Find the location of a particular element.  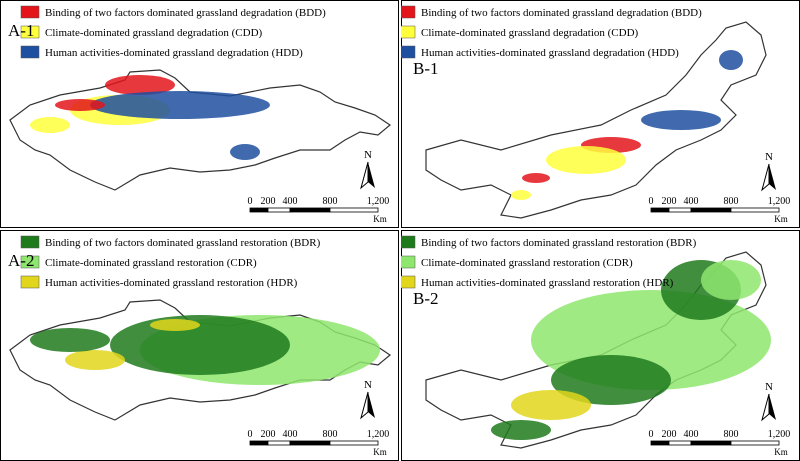

region-outline is located at coordinates (200, 130).